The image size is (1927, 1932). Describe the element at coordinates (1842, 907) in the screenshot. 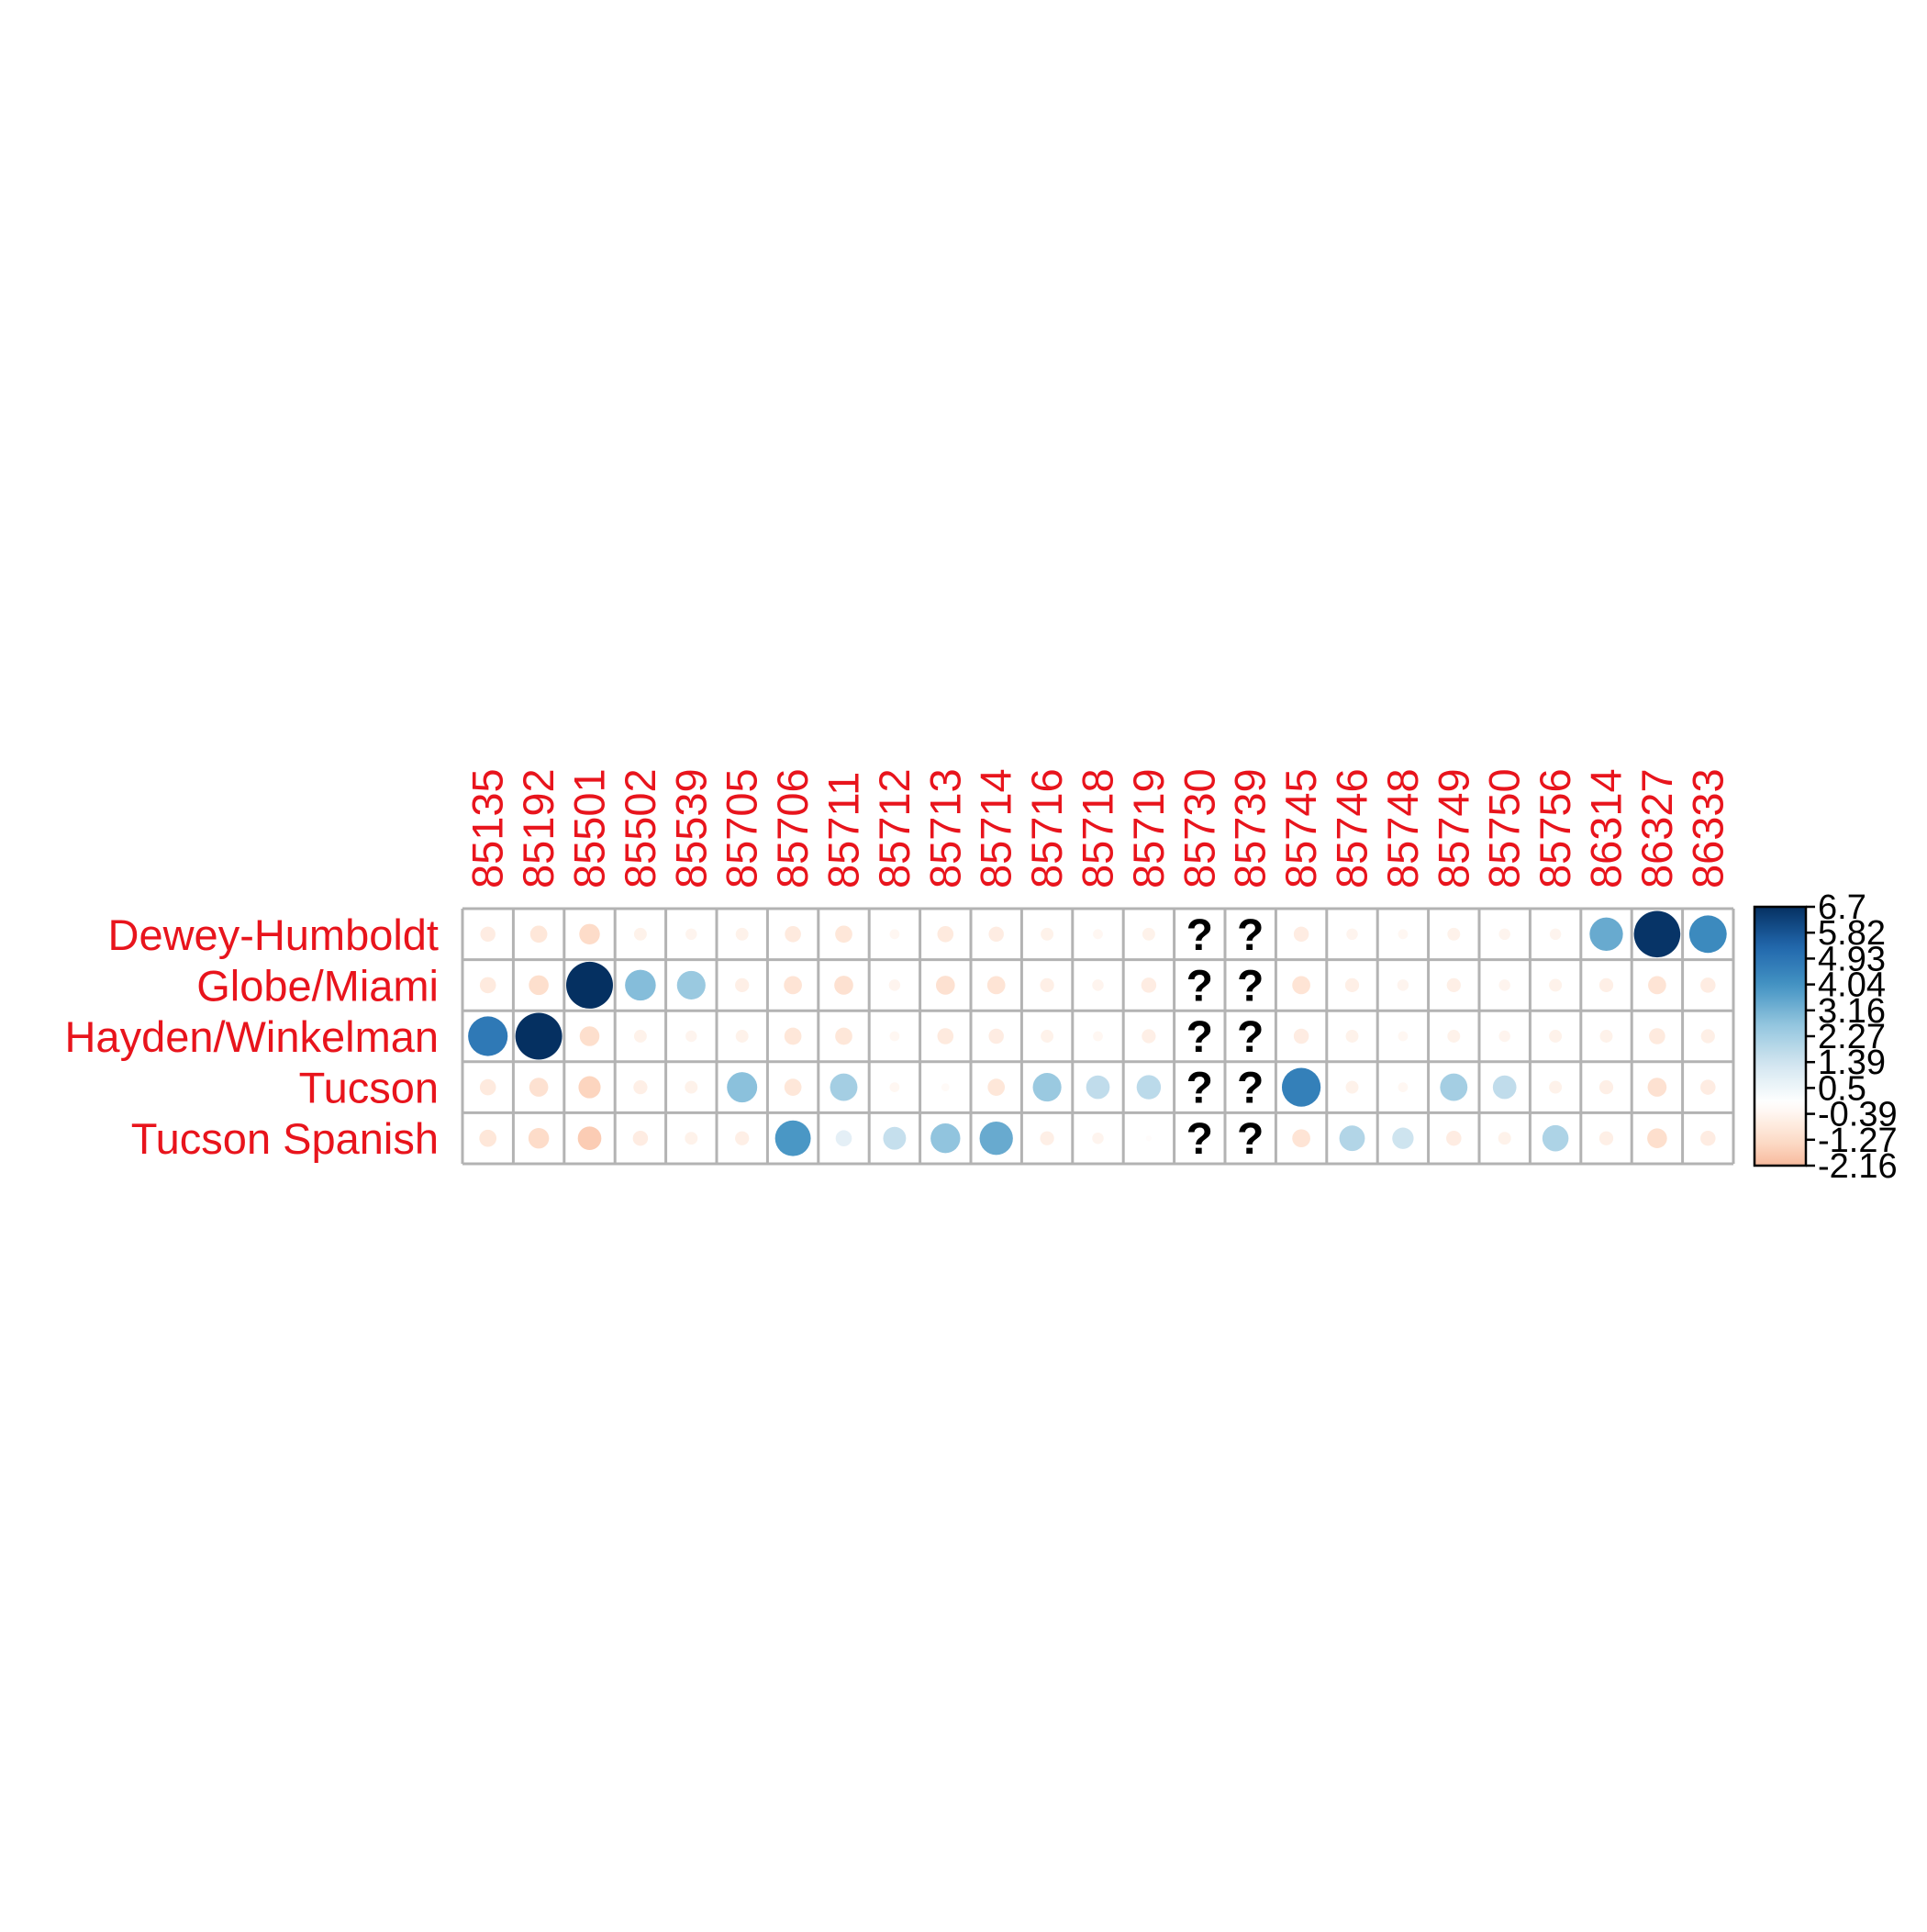

I see `colorbar-tick-label: 6.7` at that location.